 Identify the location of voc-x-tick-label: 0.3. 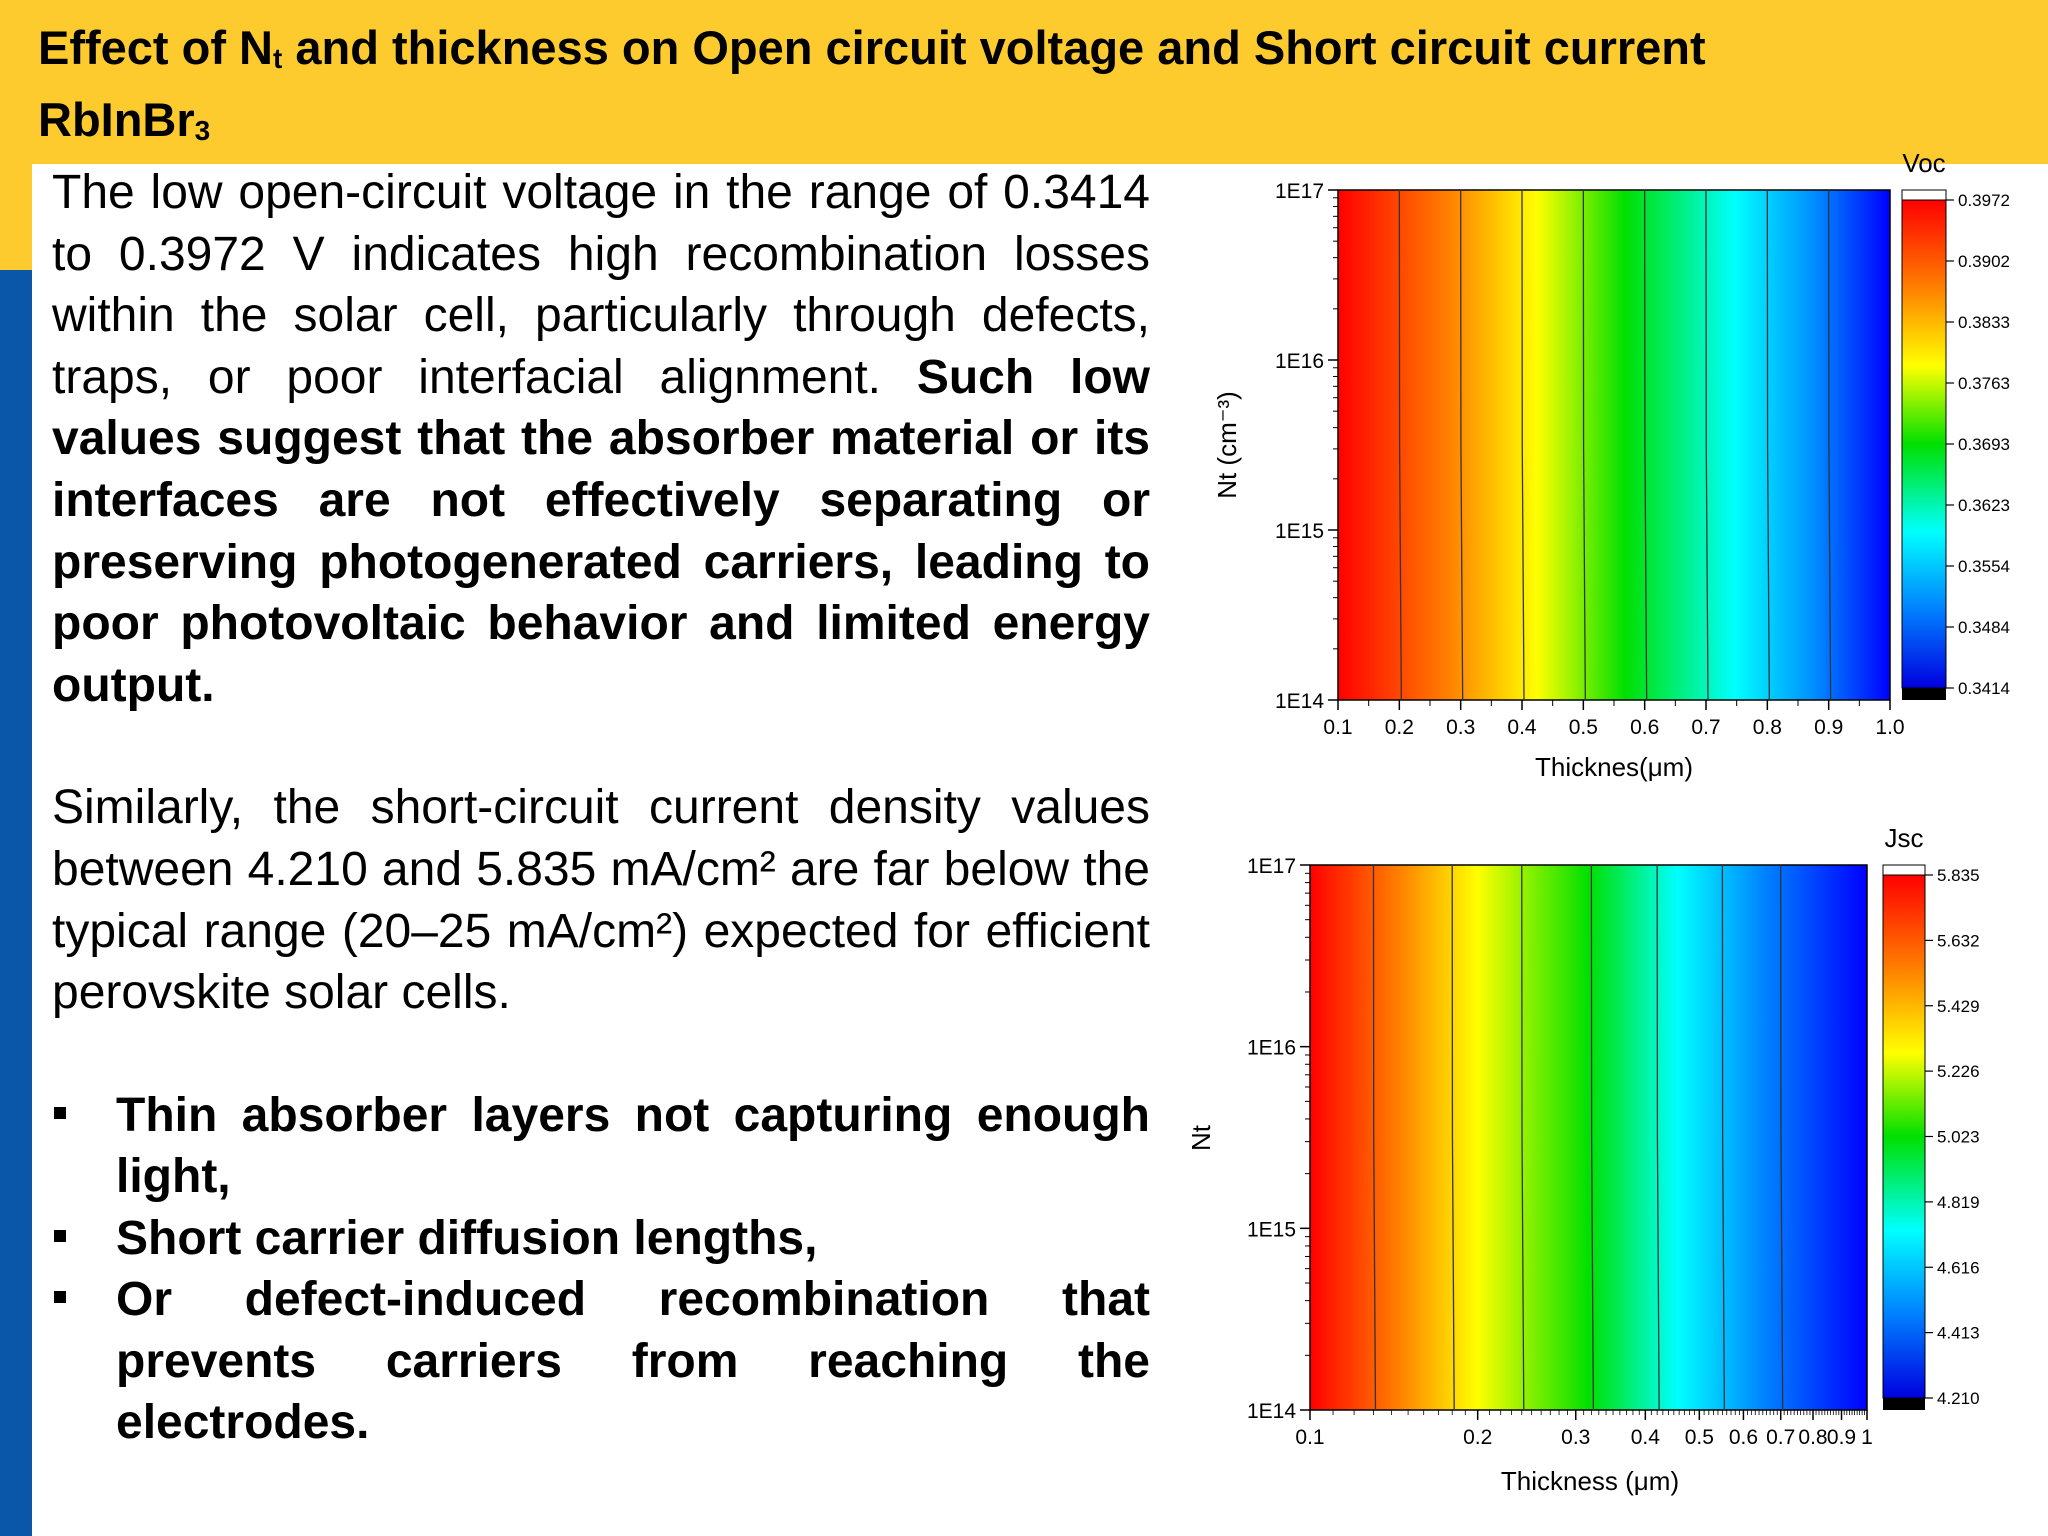
(1460, 727).